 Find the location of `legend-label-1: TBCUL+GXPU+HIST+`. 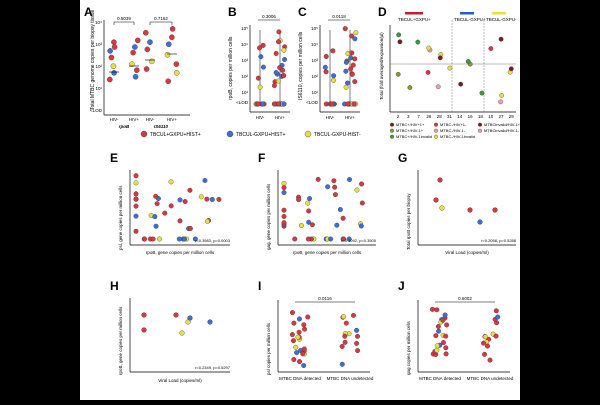

legend-label-1: TBCUL+GXPU+HIST+ is located at coordinates (175, 135).